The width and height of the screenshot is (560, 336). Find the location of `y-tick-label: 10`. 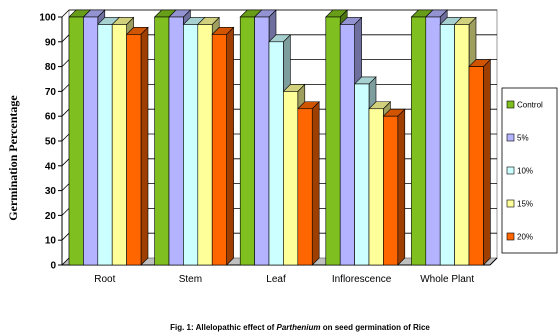

y-tick-label: 10 is located at coordinates (51, 241).